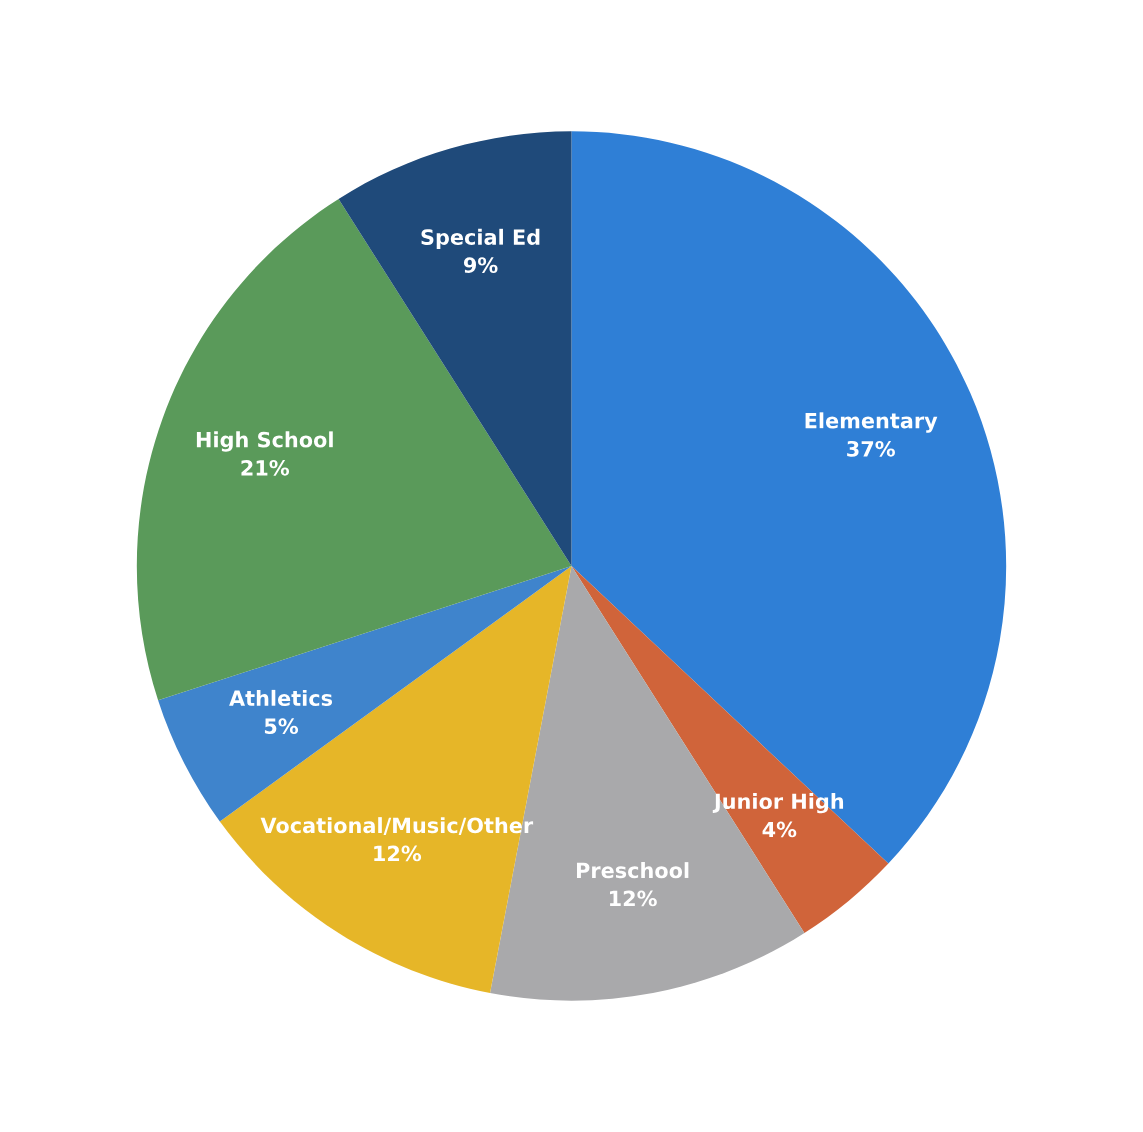 This screenshot has width=1143, height=1132. I want to click on slice-label: High School, so click(264, 441).